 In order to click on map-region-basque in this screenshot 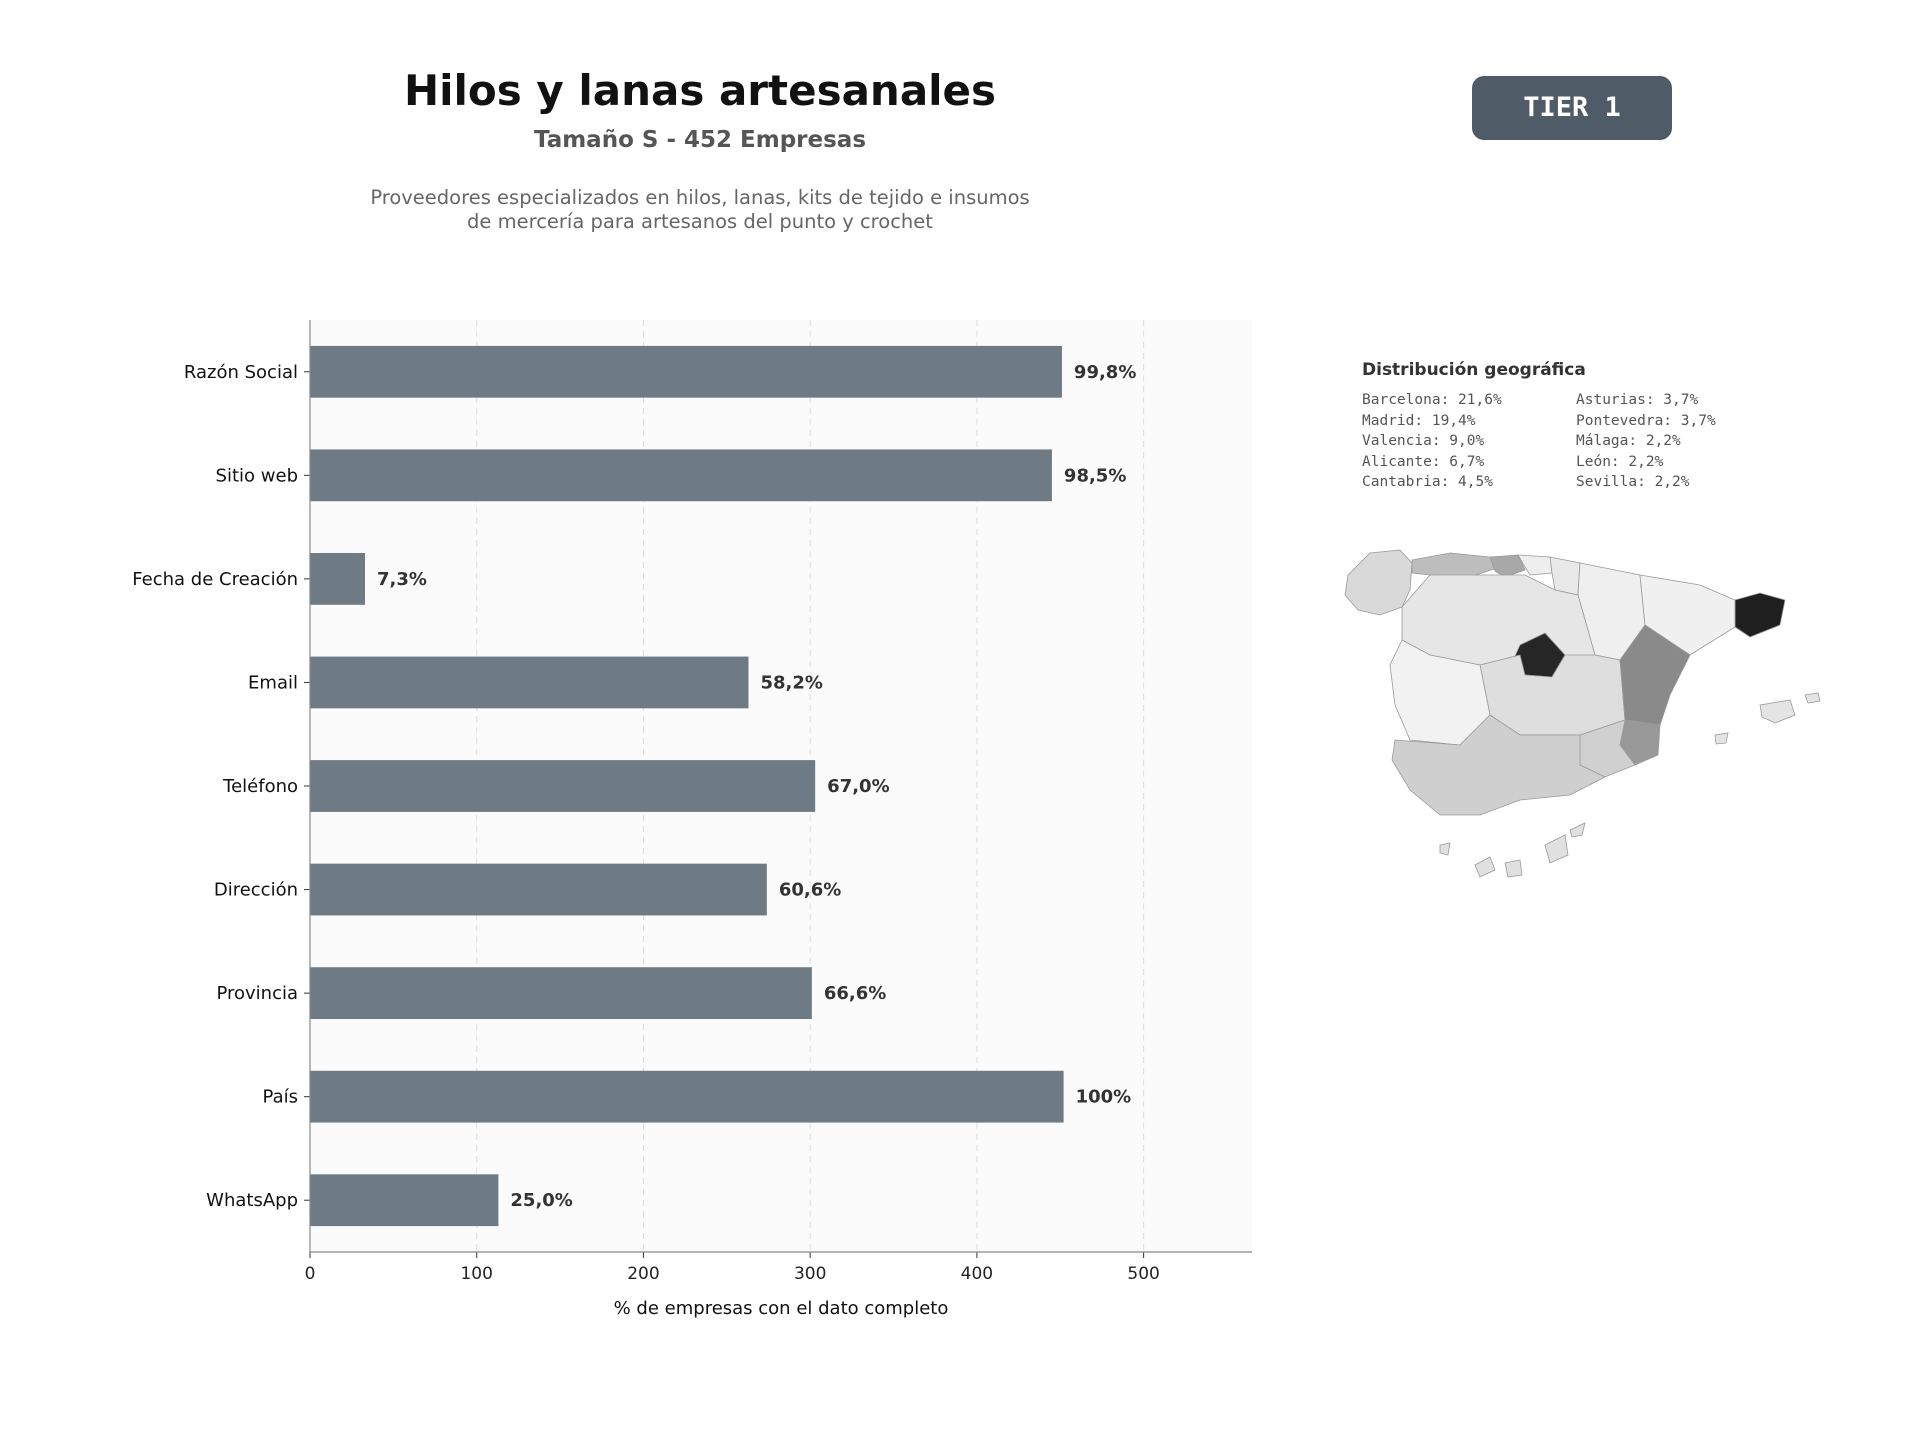, I will do `click(1535, 565)`.